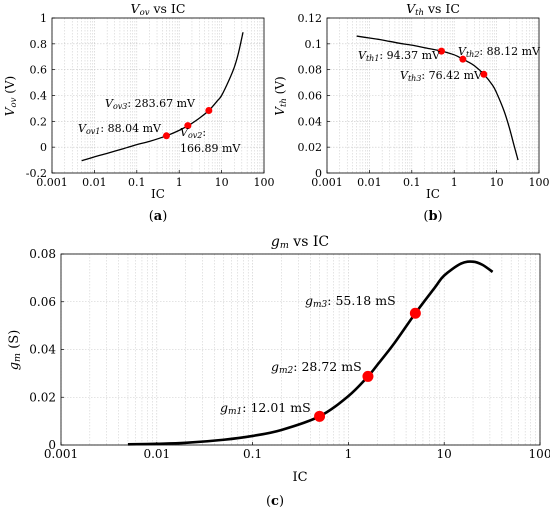  What do you see at coordinates (310, 121) in the screenshot?
I see `y-tick-label-b: 0.04` at bounding box center [310, 121].